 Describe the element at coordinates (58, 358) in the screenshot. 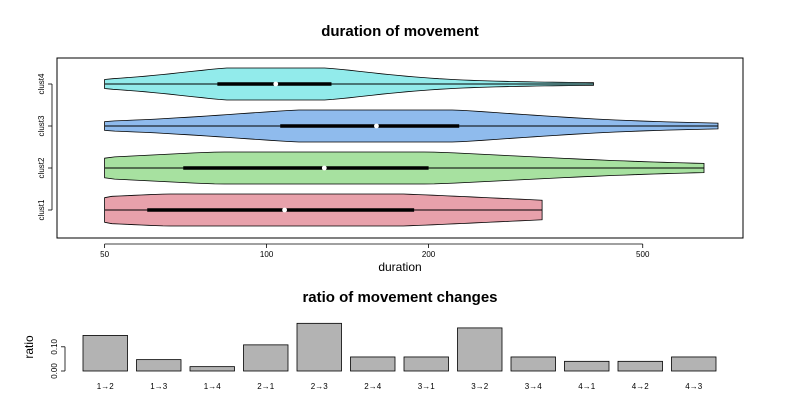

I see `bar-y-axis: 0.00 0.10` at that location.